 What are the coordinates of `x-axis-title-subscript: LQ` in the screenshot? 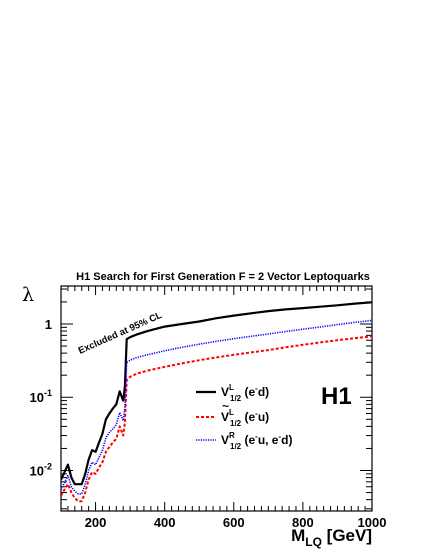 It's located at (313, 542).